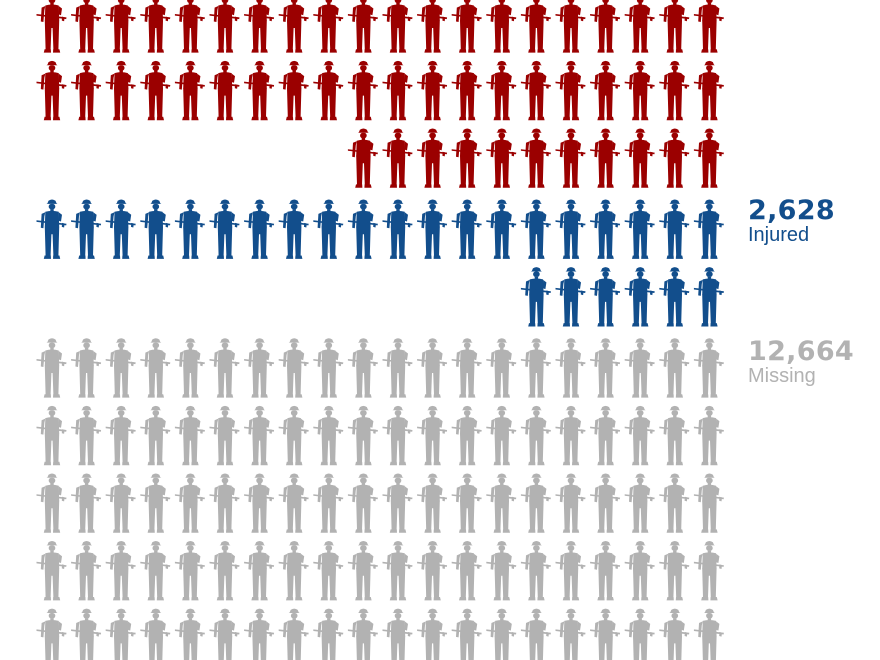  What do you see at coordinates (782, 376) in the screenshot?
I see `missing-name: Missing` at bounding box center [782, 376].